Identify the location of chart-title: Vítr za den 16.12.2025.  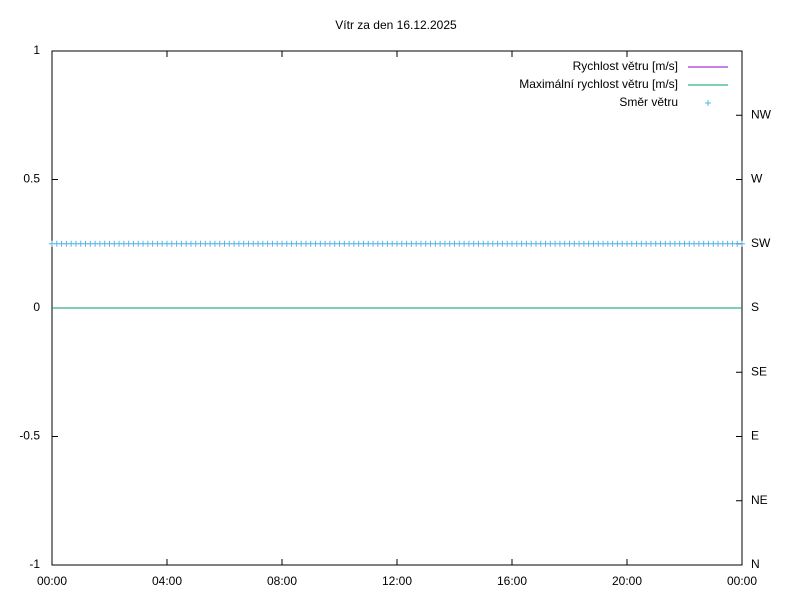
(396, 25).